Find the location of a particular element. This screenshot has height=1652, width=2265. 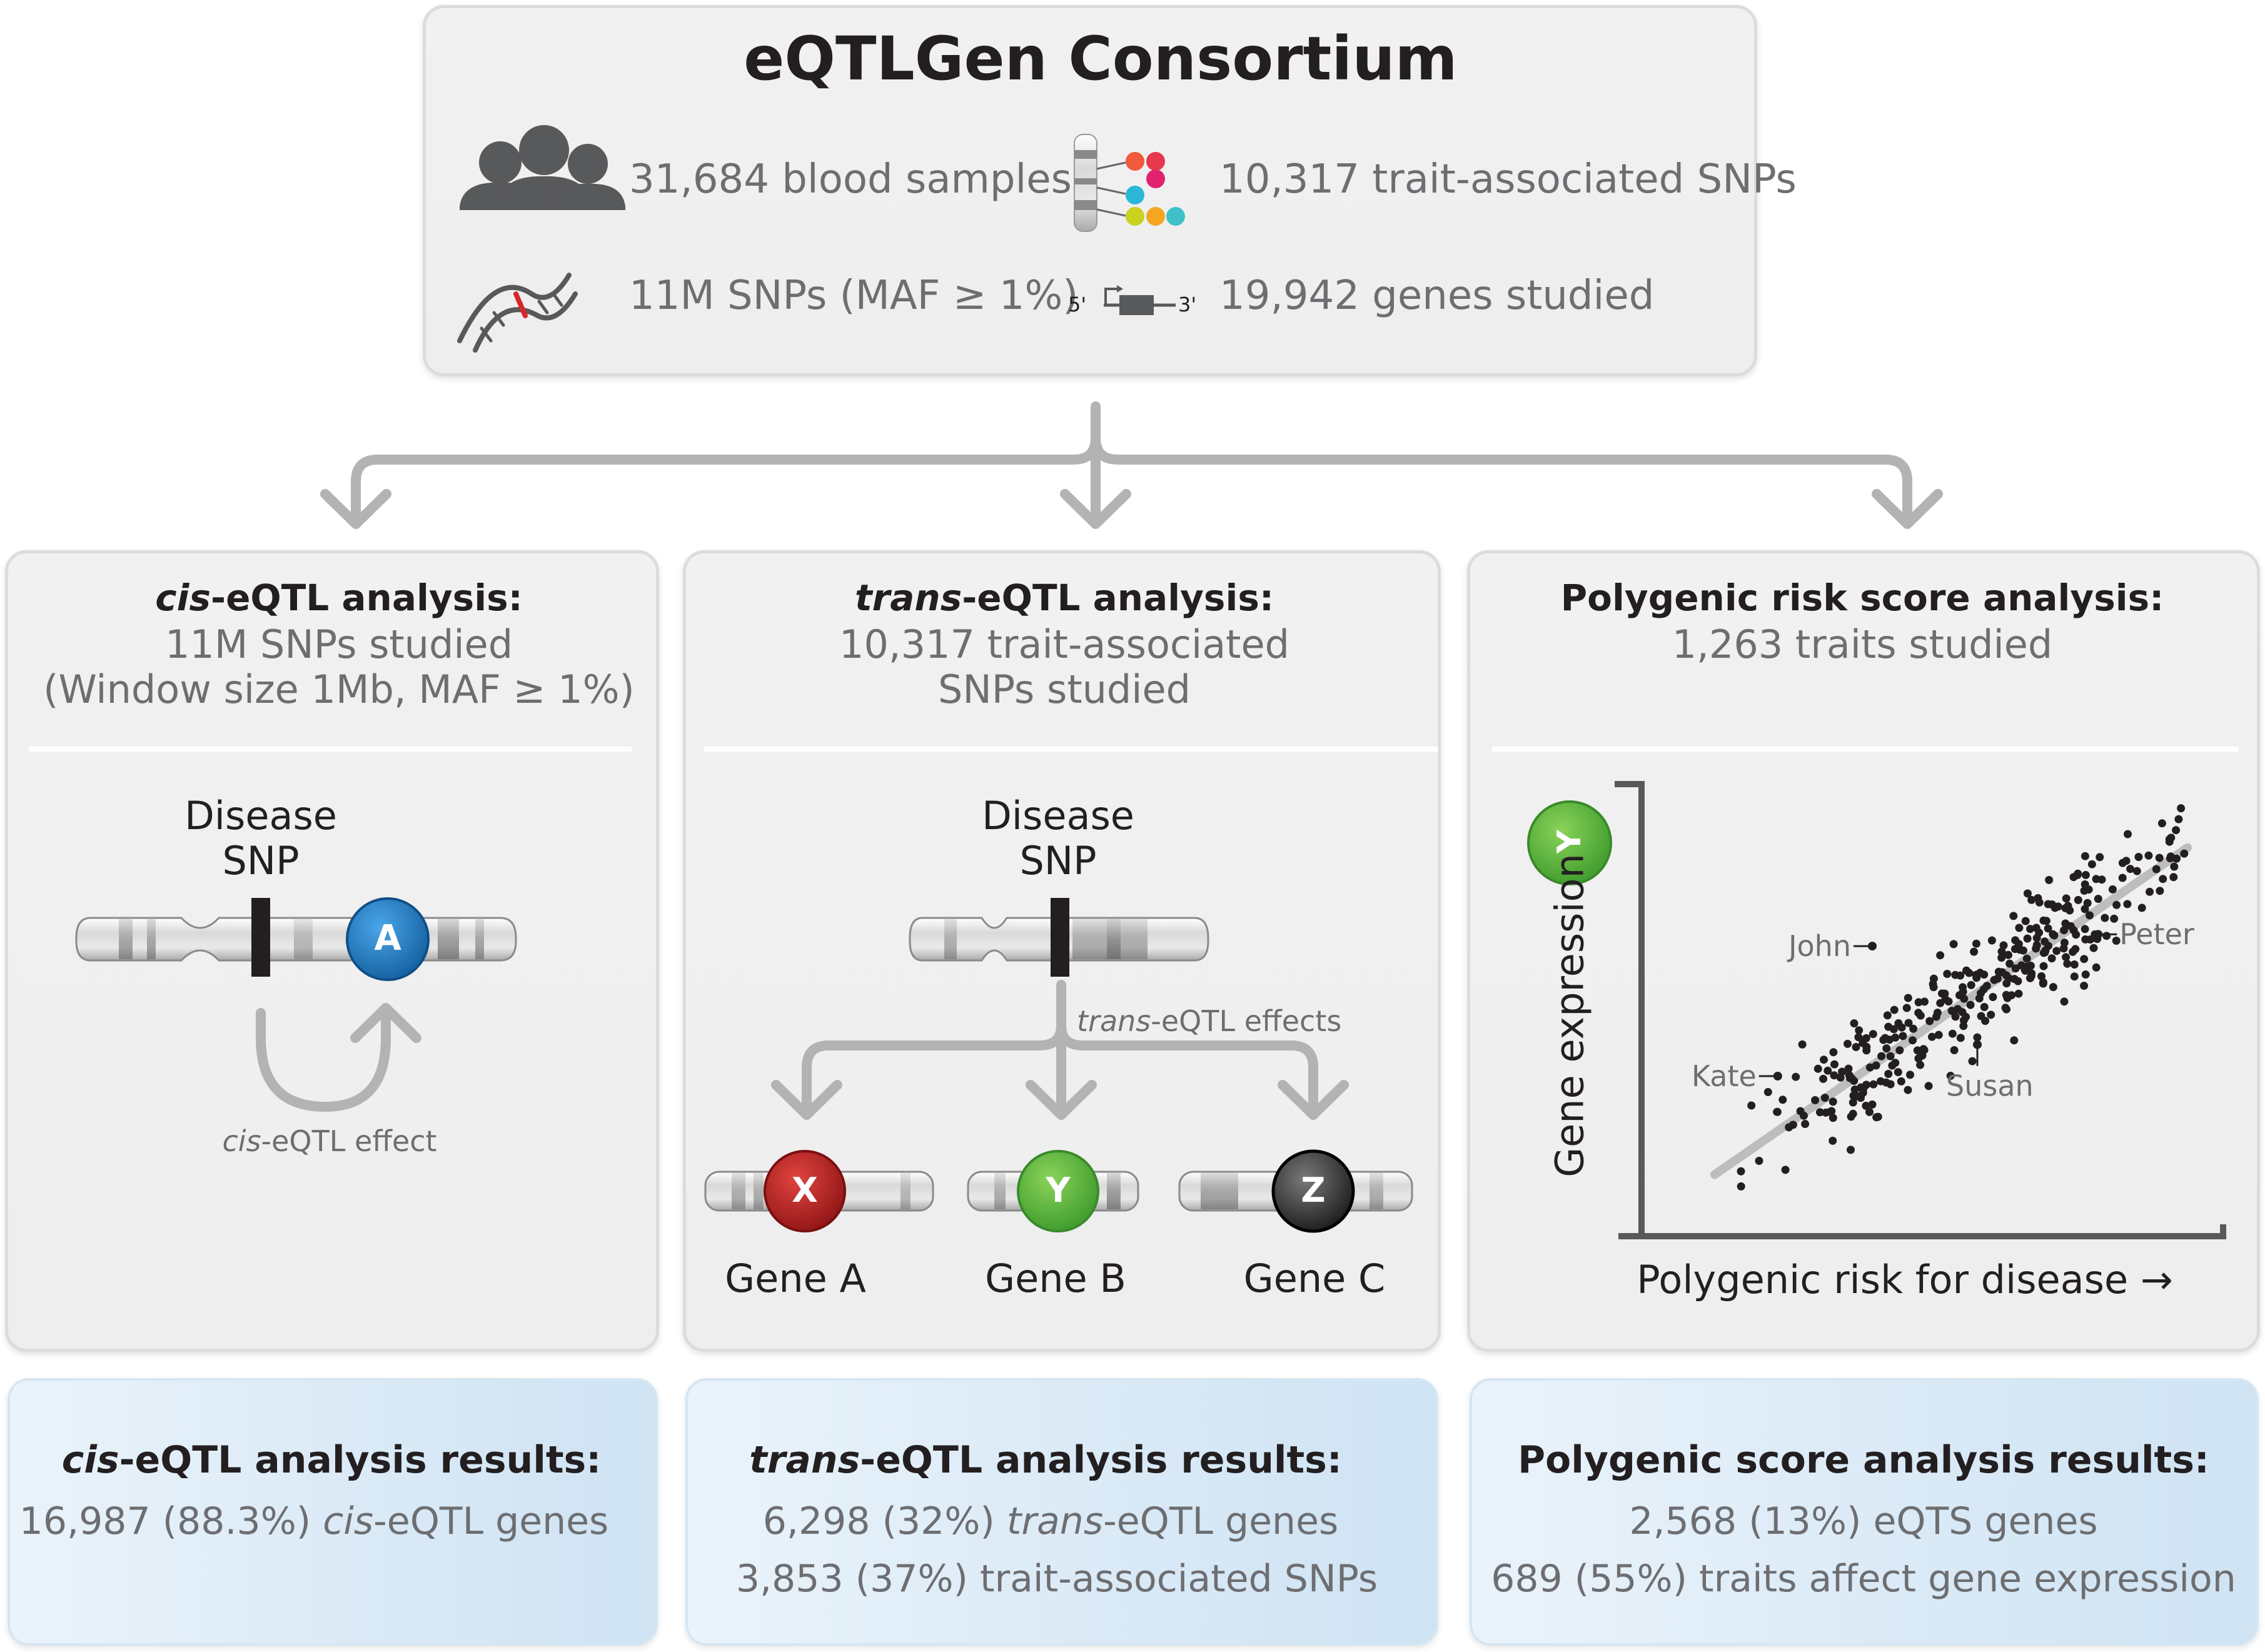

prs-gene-y-circle is located at coordinates (1569, 842).